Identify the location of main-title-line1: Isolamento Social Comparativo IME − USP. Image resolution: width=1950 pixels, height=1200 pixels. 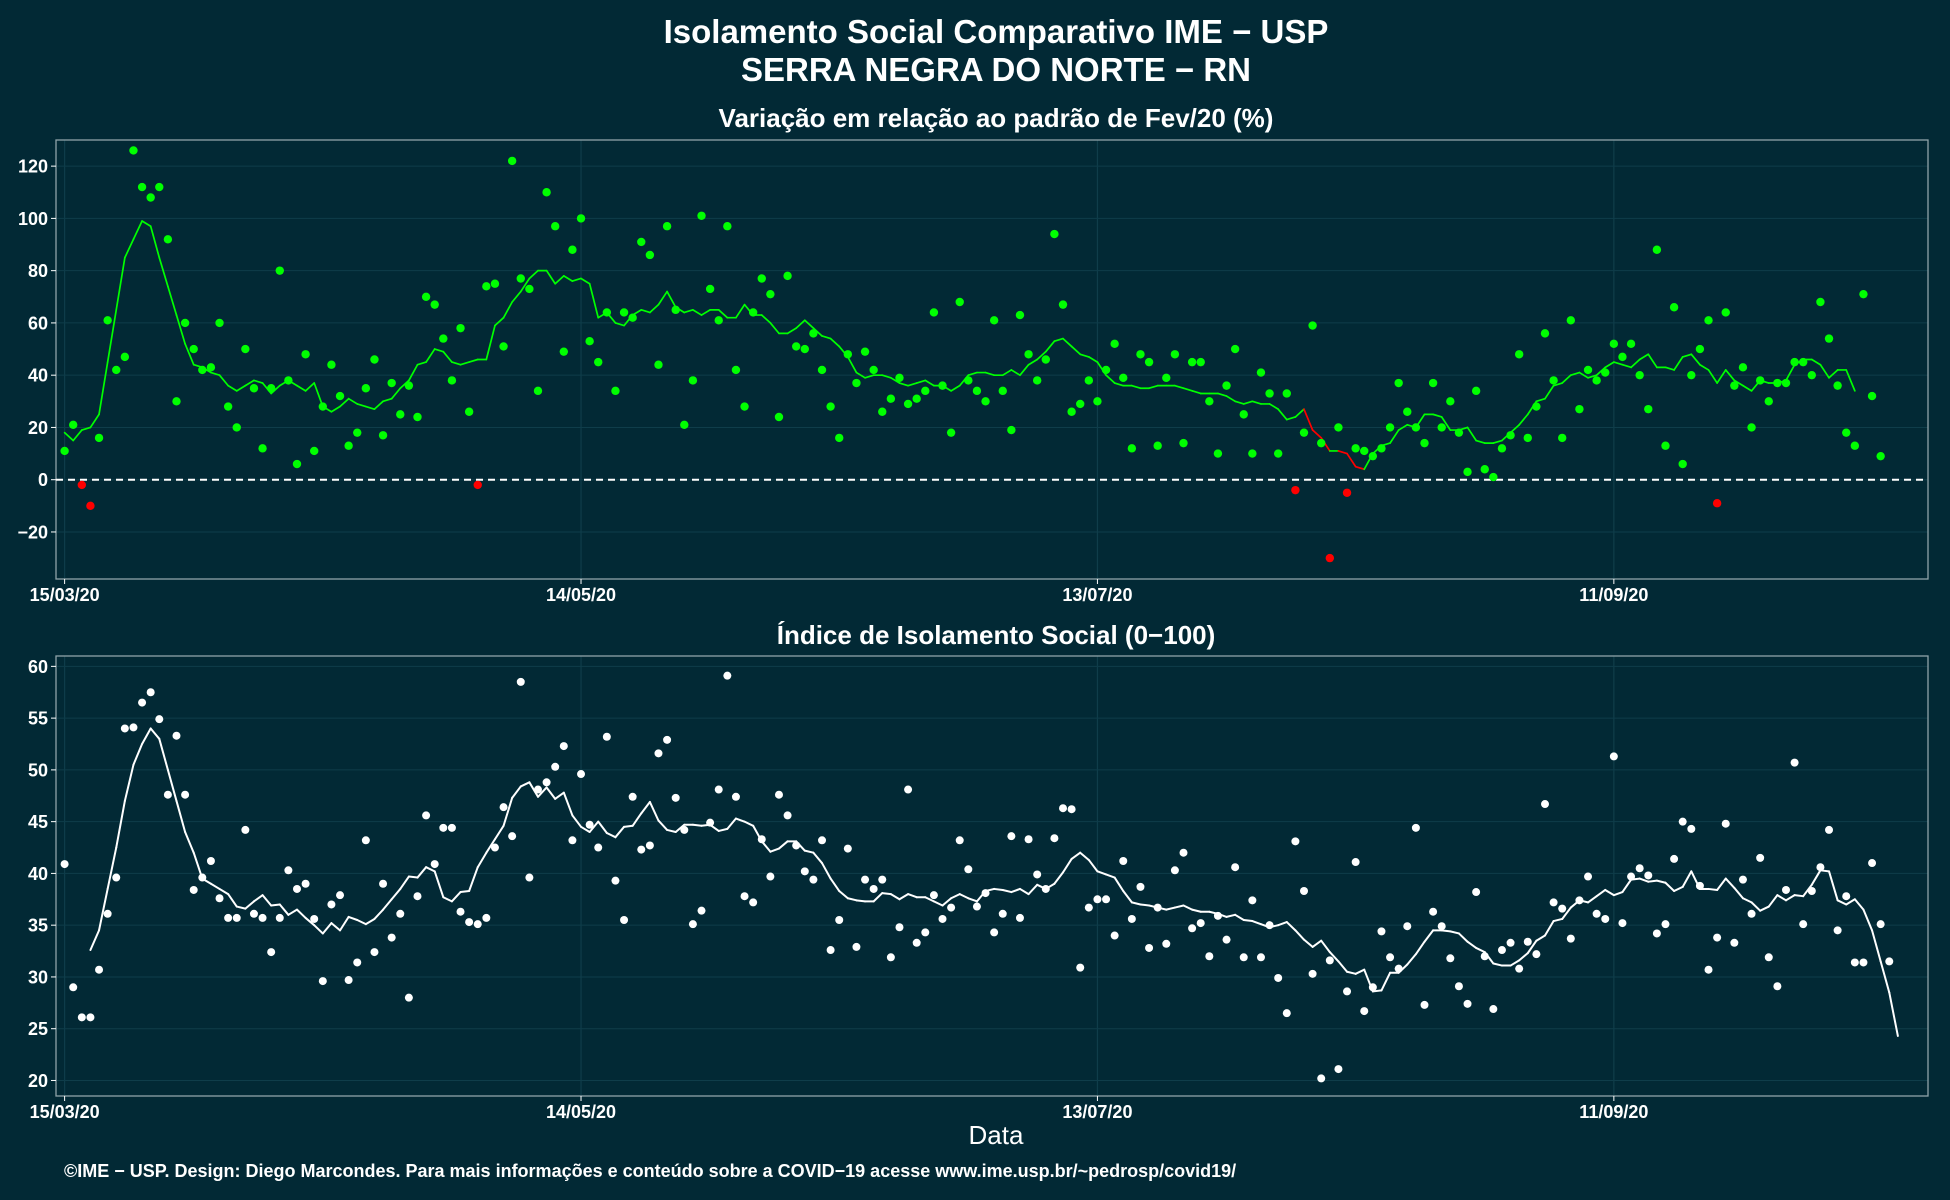
(996, 31).